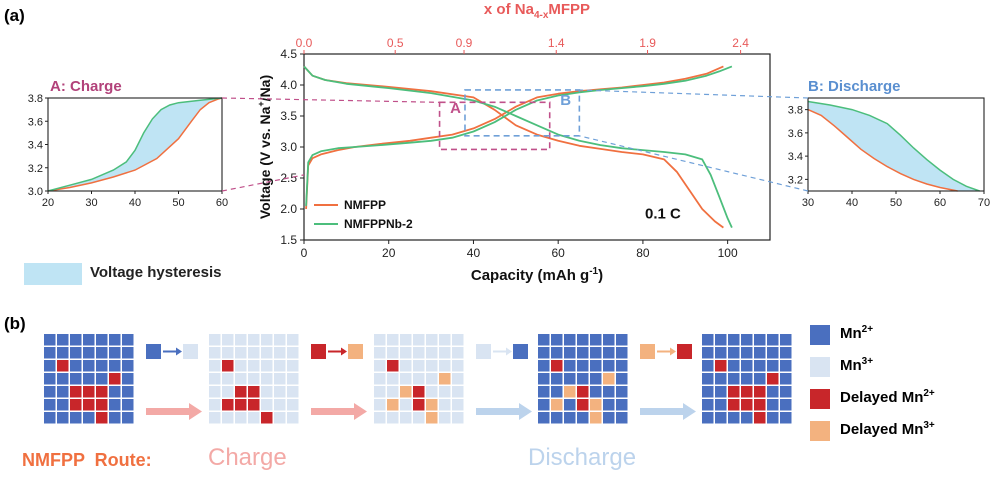 This screenshot has width=1000, height=482. I want to click on inset-a-y-tick-label: 3.2, so click(35, 169).